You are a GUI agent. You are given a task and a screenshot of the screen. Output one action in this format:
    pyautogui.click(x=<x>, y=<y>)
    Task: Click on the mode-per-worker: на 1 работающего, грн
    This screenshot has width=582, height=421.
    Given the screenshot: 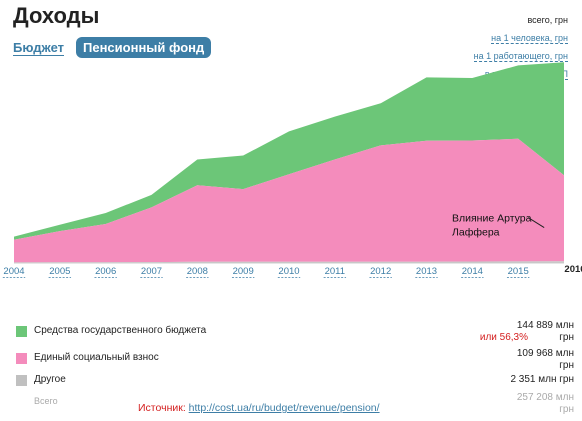 What is the action you would take?
    pyautogui.click(x=520, y=56)
    